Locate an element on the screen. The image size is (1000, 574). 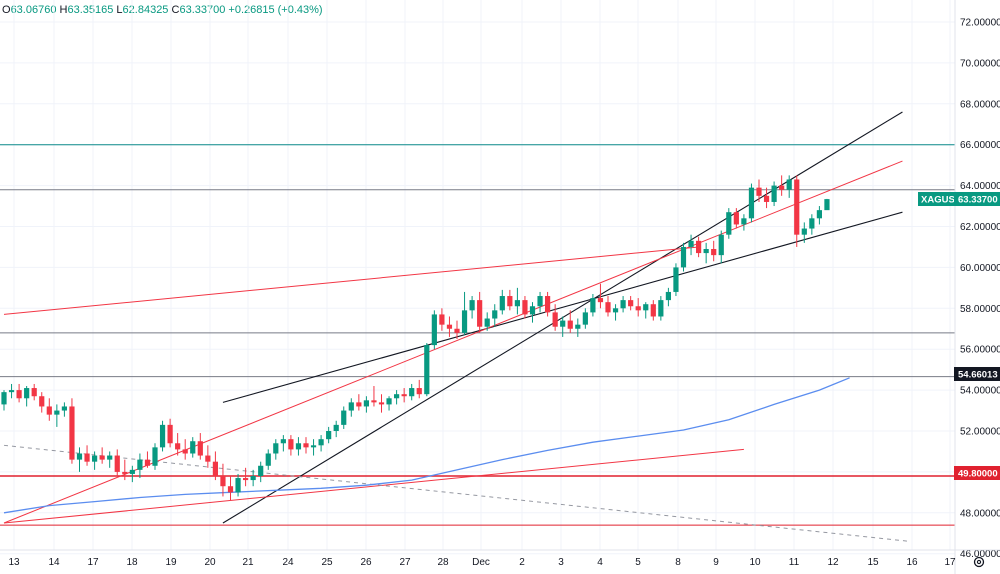
gear-icon is located at coordinates (979, 562).